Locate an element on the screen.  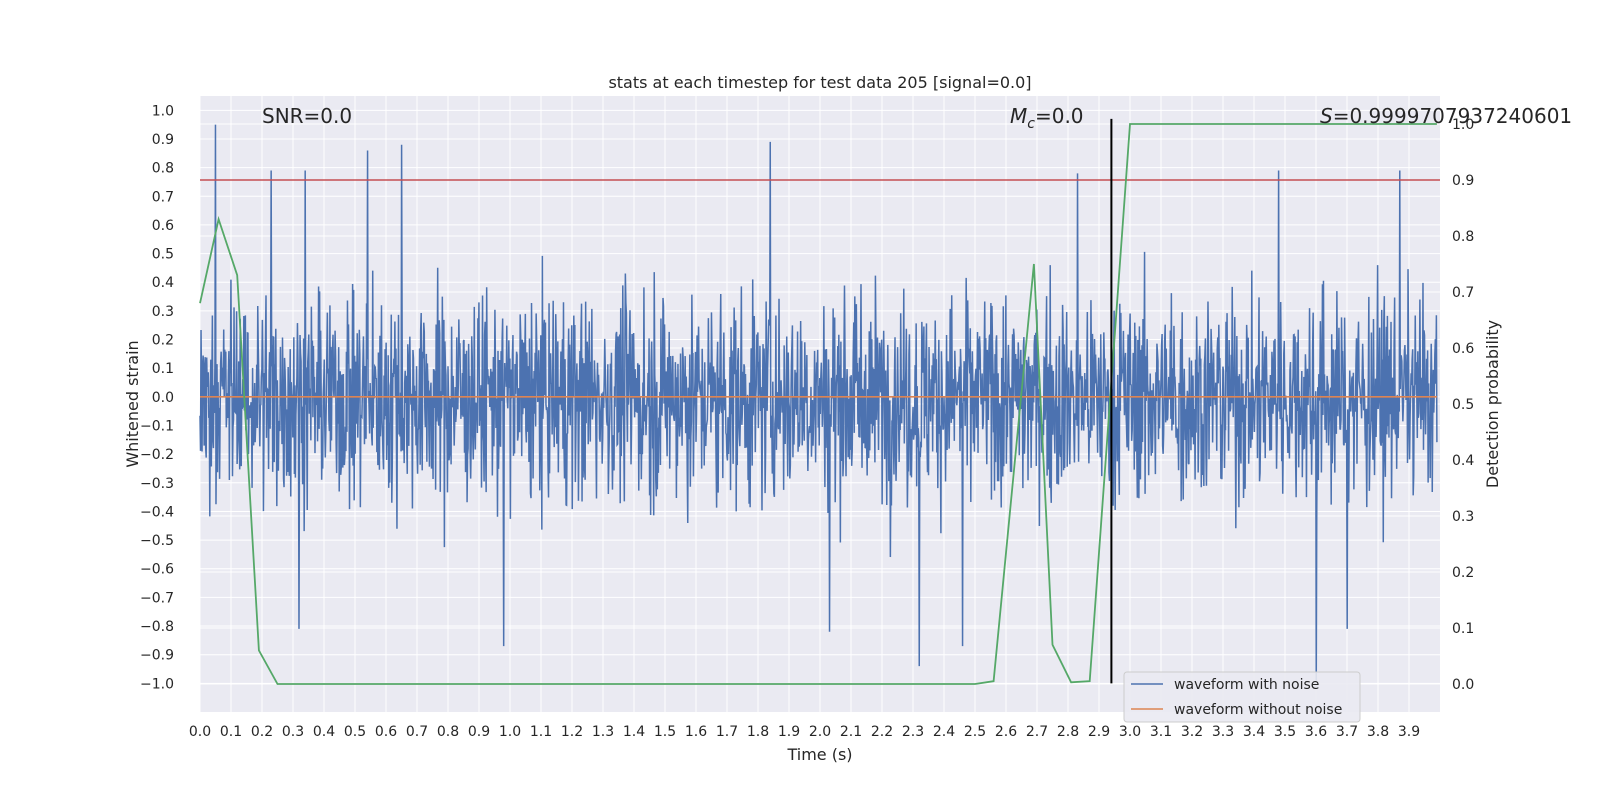
x-tick-label: 3.6 is located at coordinates (1316, 732).